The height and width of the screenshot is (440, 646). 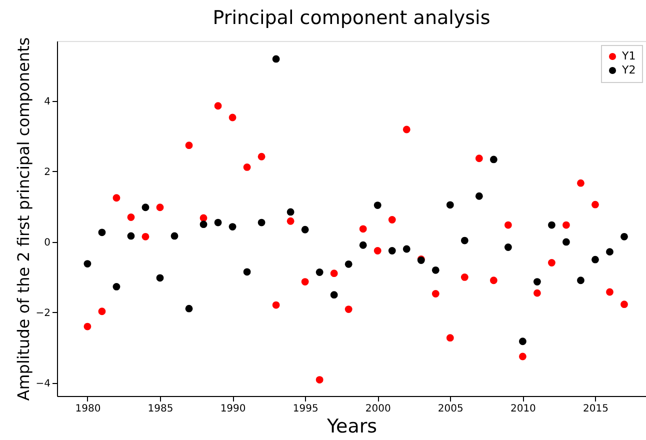 What do you see at coordinates (88, 409) in the screenshot?
I see `x-tick-label: 1980` at bounding box center [88, 409].